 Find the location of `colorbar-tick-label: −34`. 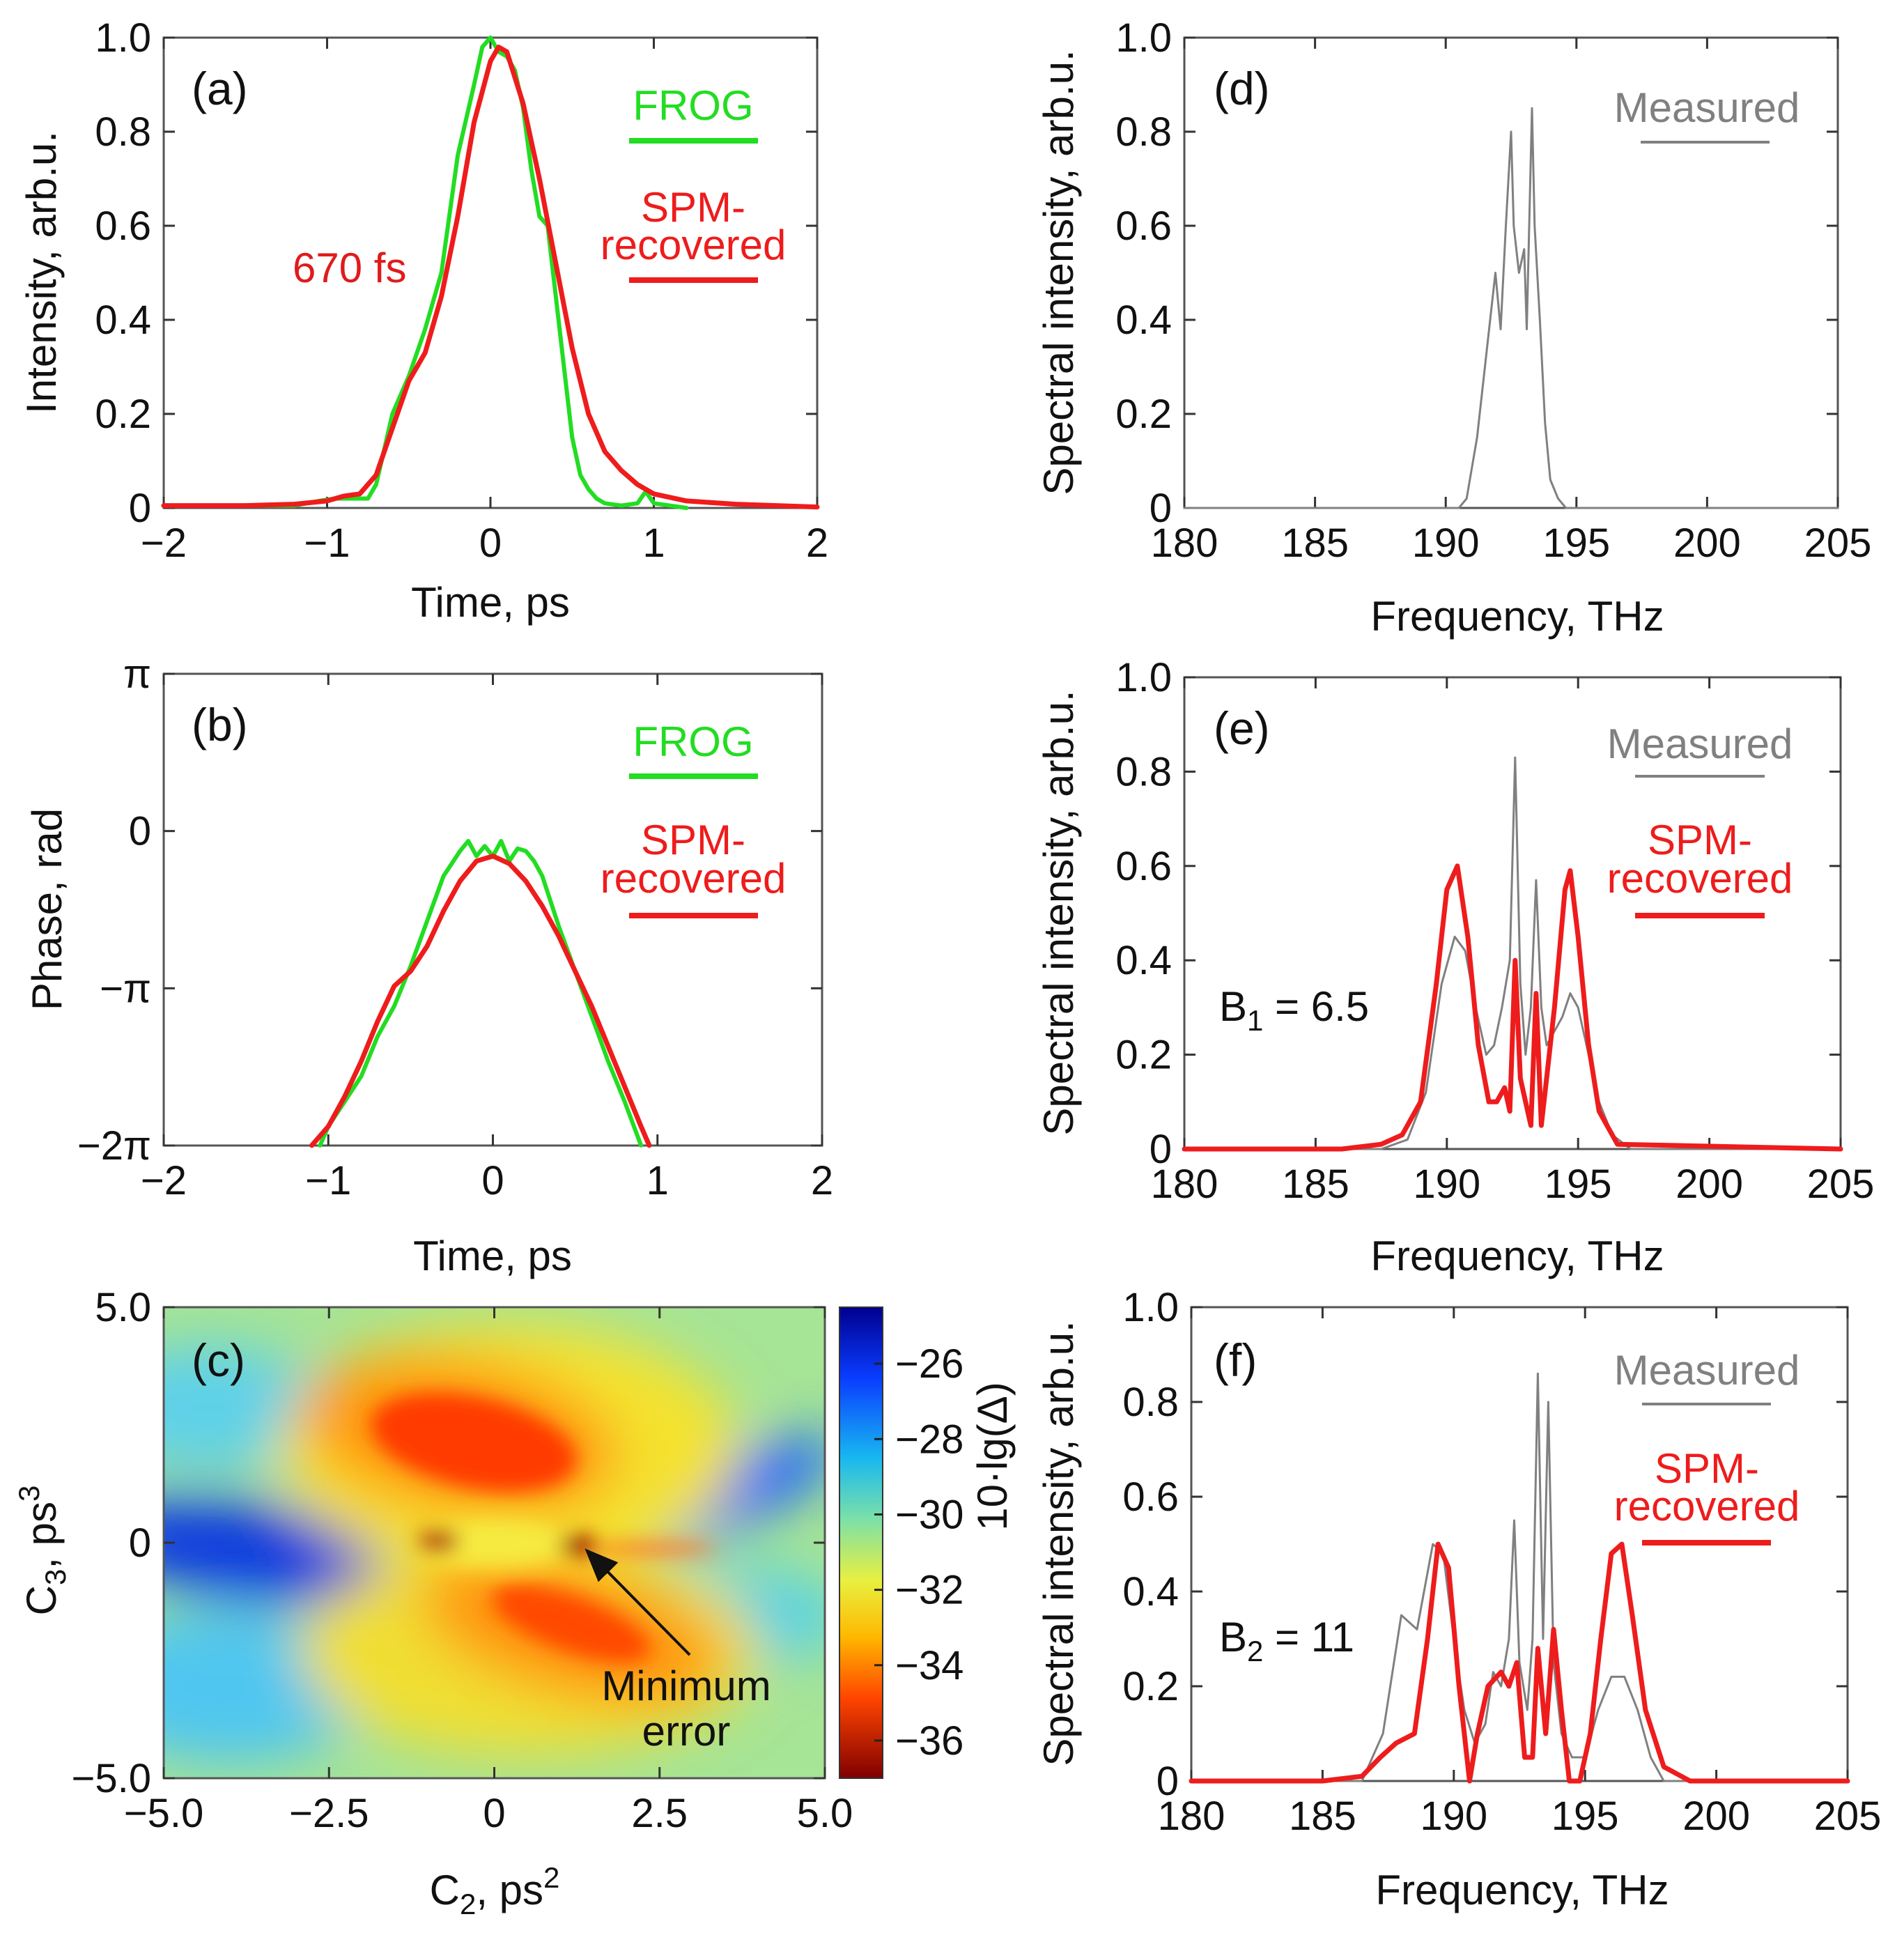

colorbar-tick-label: −34 is located at coordinates (929, 1665).